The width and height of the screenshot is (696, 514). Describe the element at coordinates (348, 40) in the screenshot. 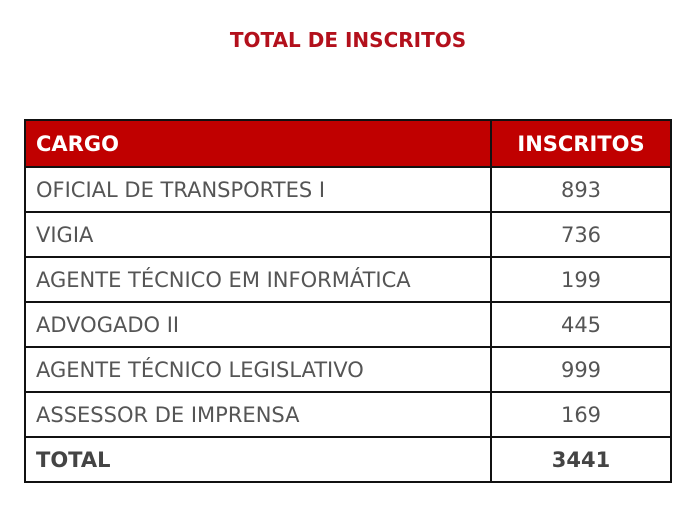

I see `page-title: TOTAL DE INSCRITOS` at that location.